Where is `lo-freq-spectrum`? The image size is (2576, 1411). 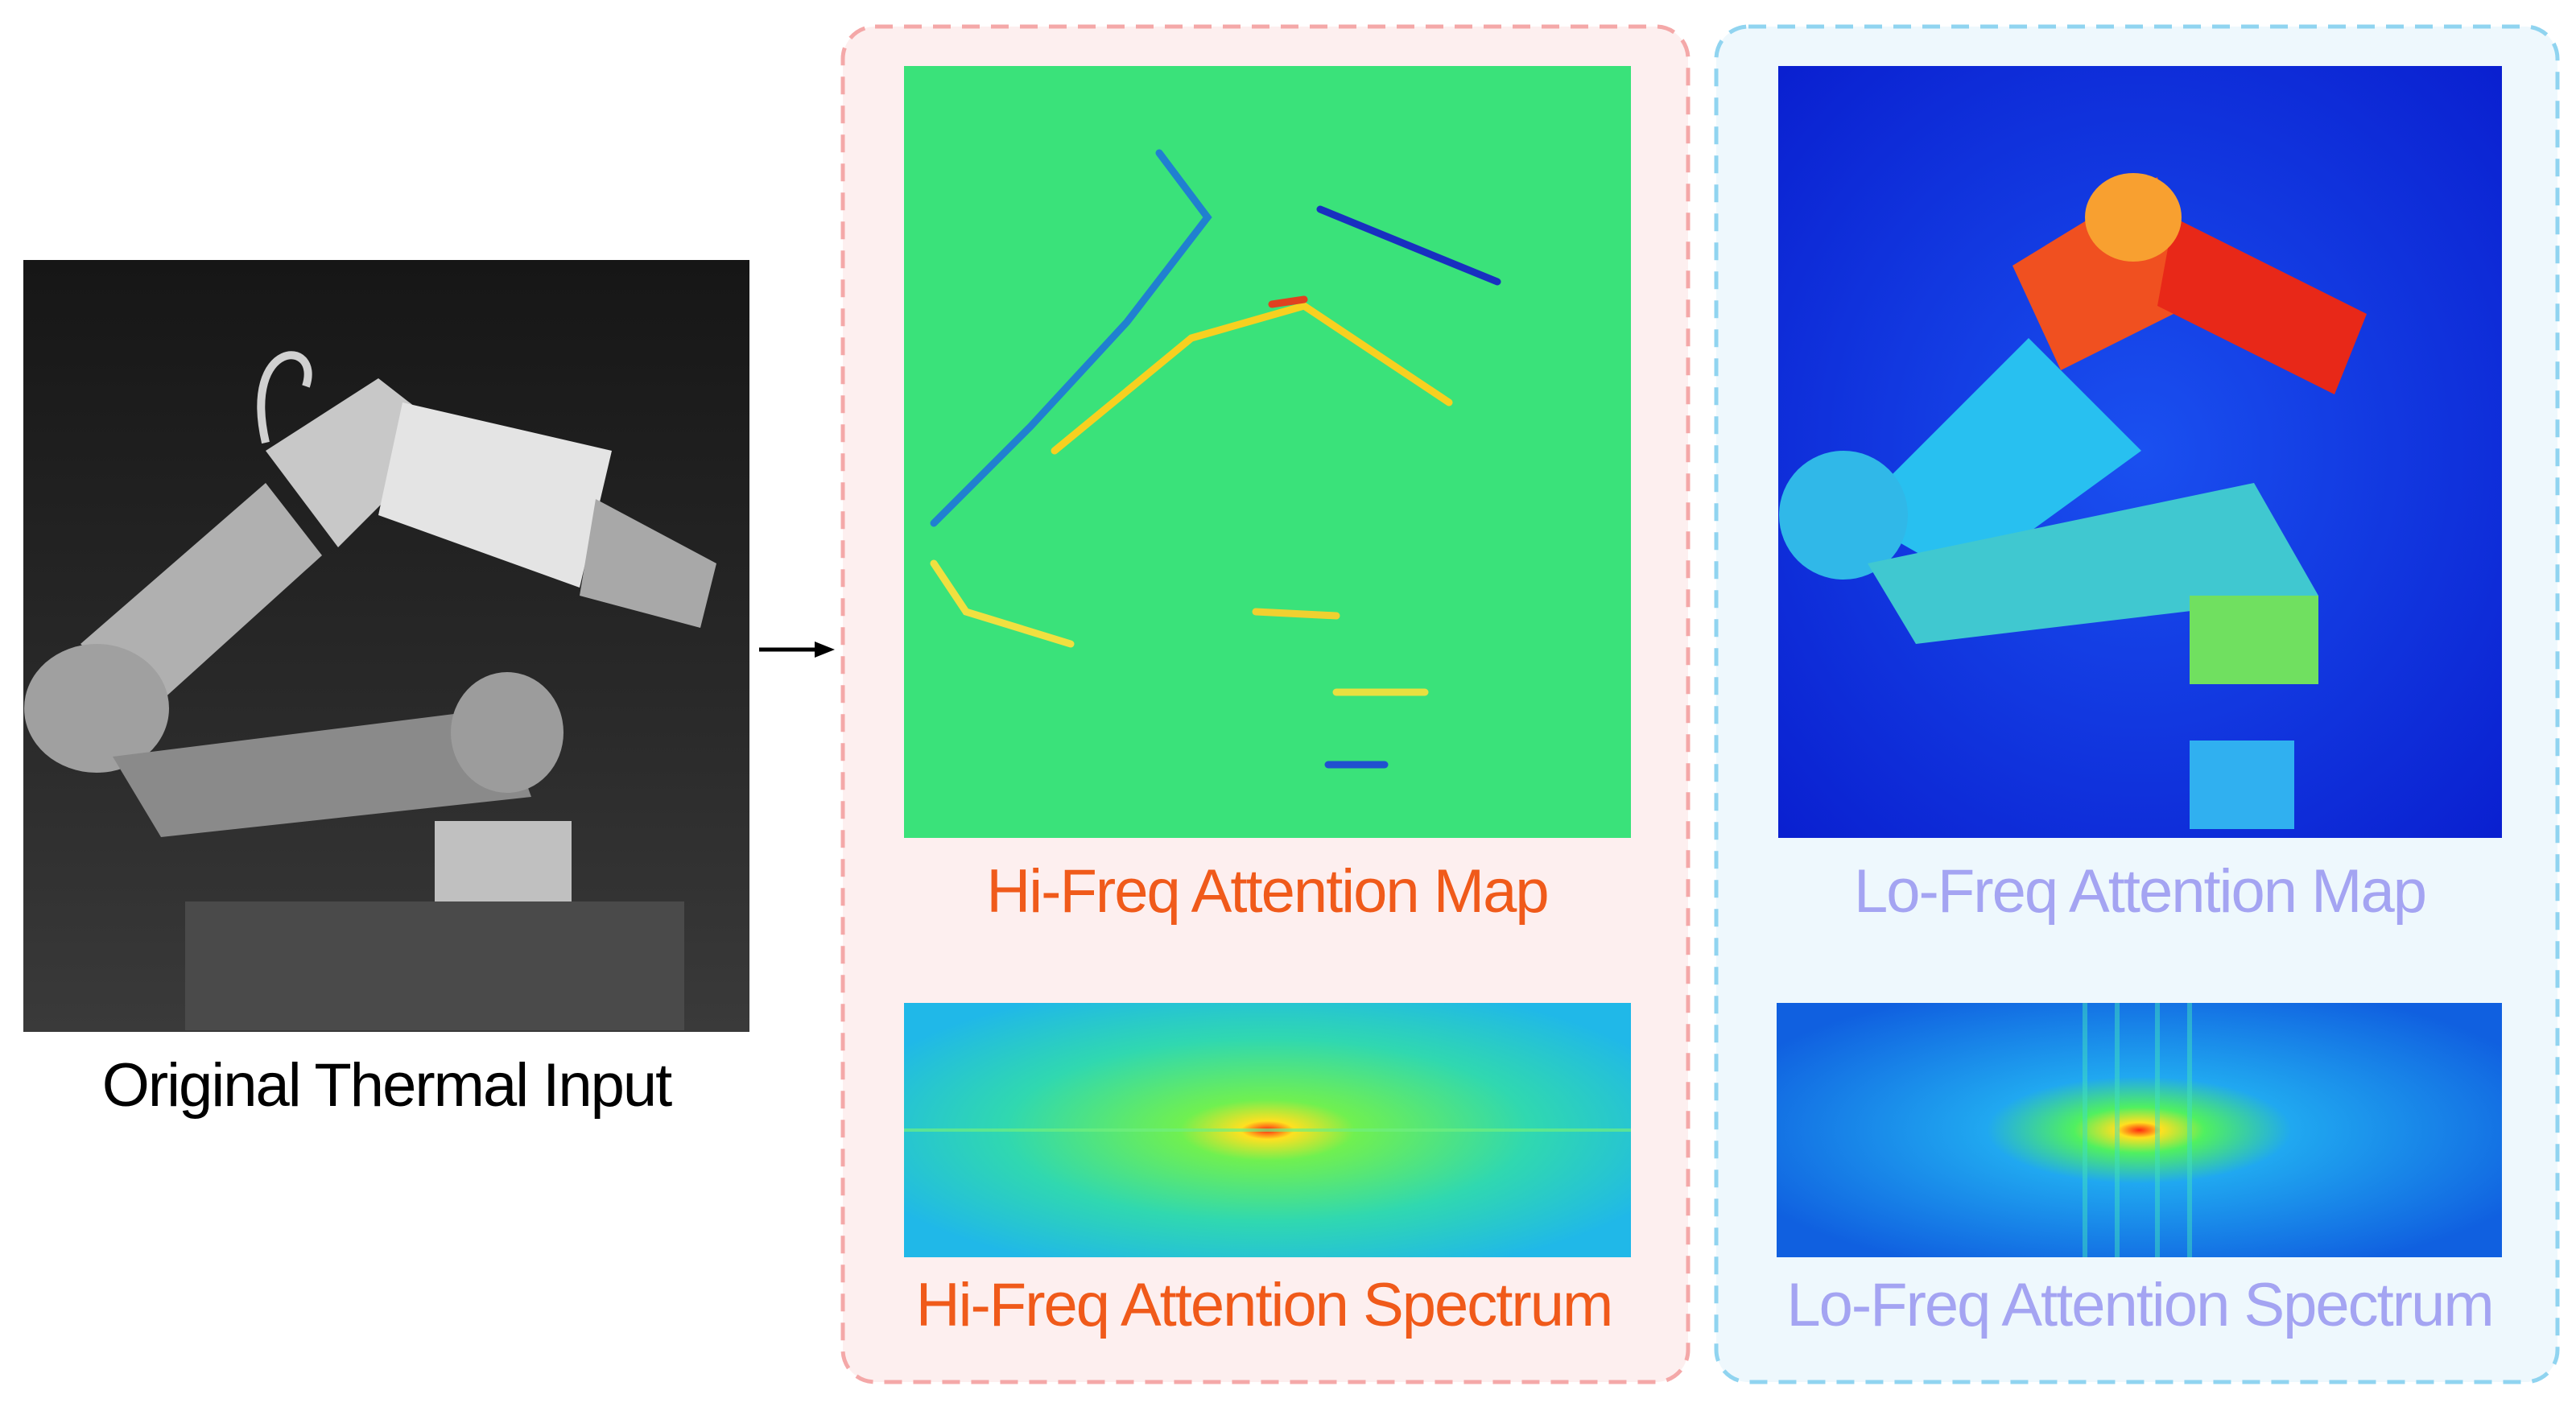
lo-freq-spectrum is located at coordinates (2139, 1130).